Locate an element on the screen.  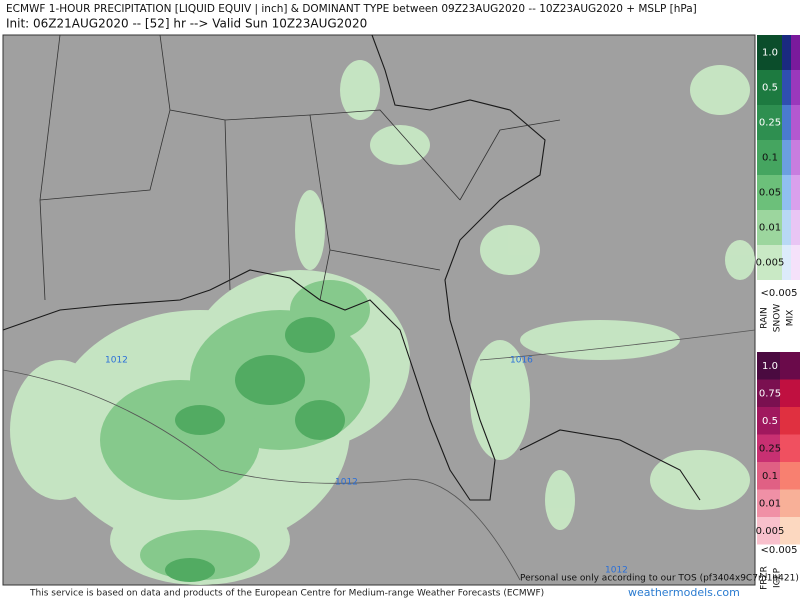
legend-type: MIX is located at coordinates (791, 318).